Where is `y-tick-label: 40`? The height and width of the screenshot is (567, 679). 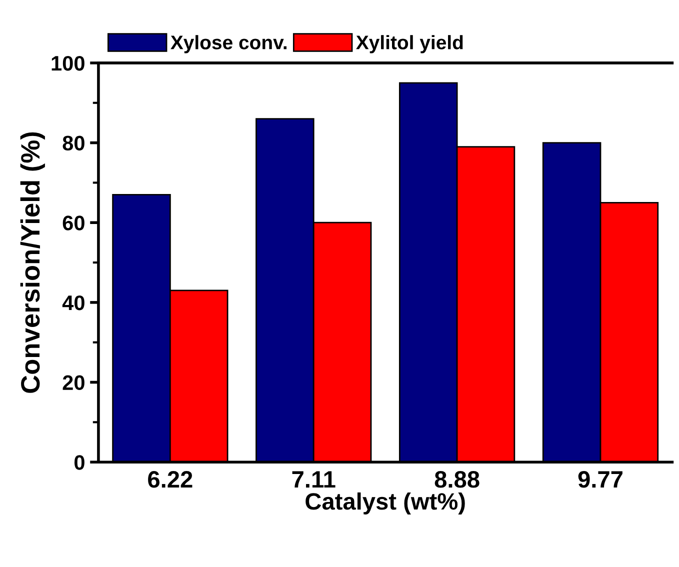
y-tick-label: 40 is located at coordinates (73, 302).